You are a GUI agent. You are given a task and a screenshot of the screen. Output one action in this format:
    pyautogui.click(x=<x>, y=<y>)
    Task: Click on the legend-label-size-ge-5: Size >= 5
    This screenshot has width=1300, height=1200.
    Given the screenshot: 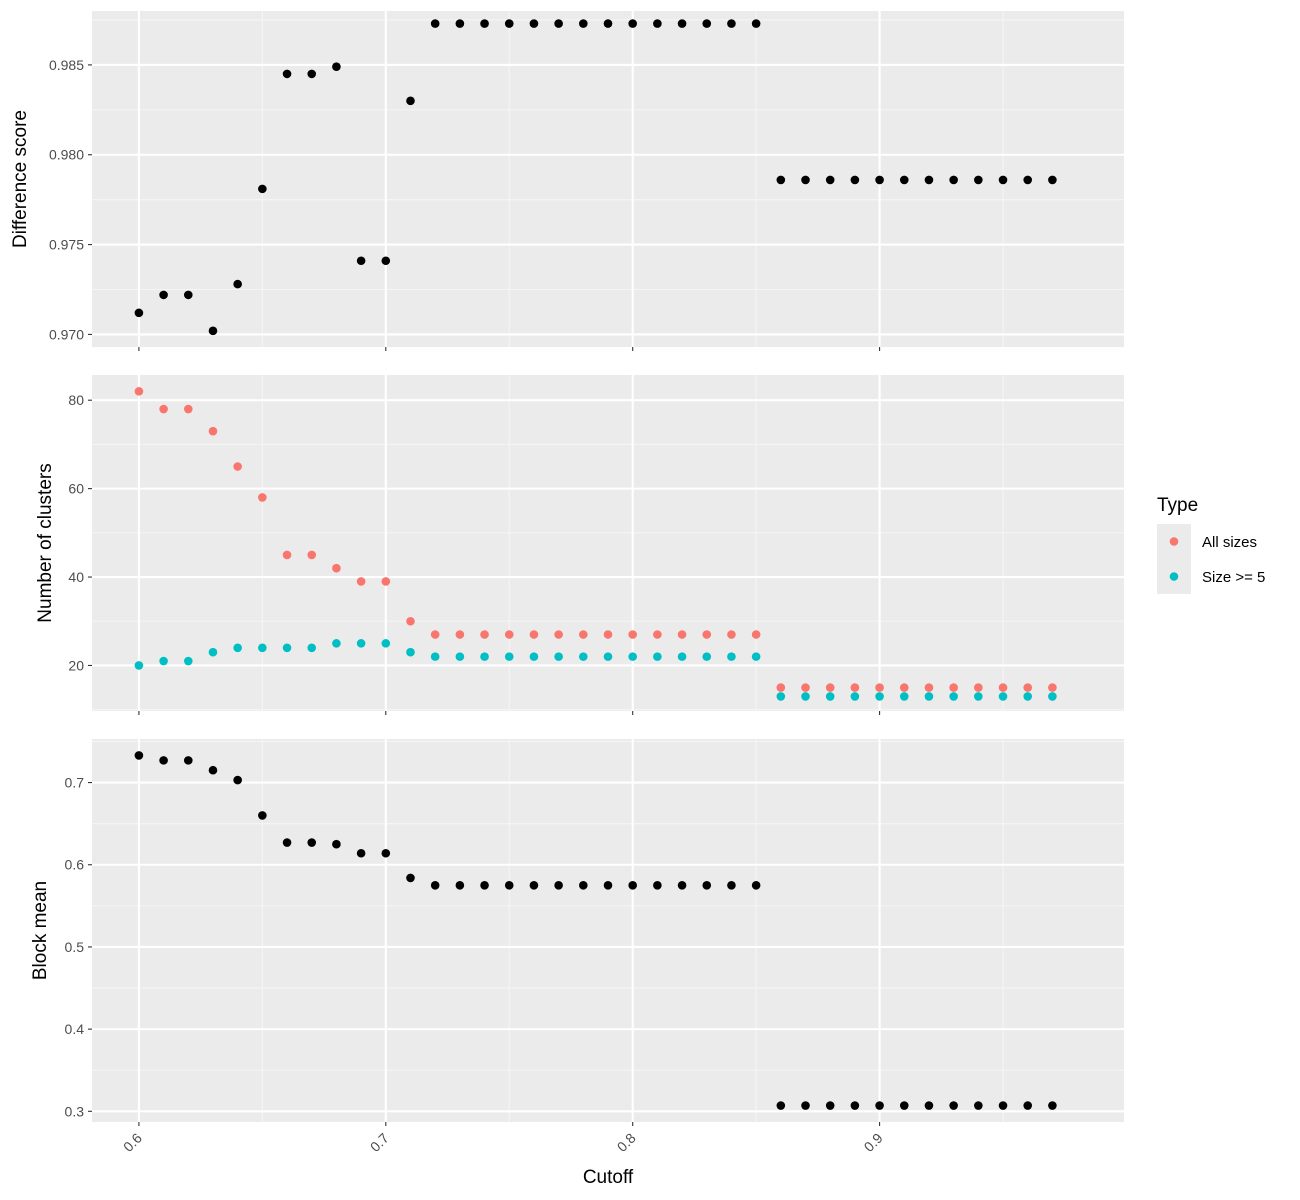 What is the action you would take?
    pyautogui.click(x=1233, y=577)
    